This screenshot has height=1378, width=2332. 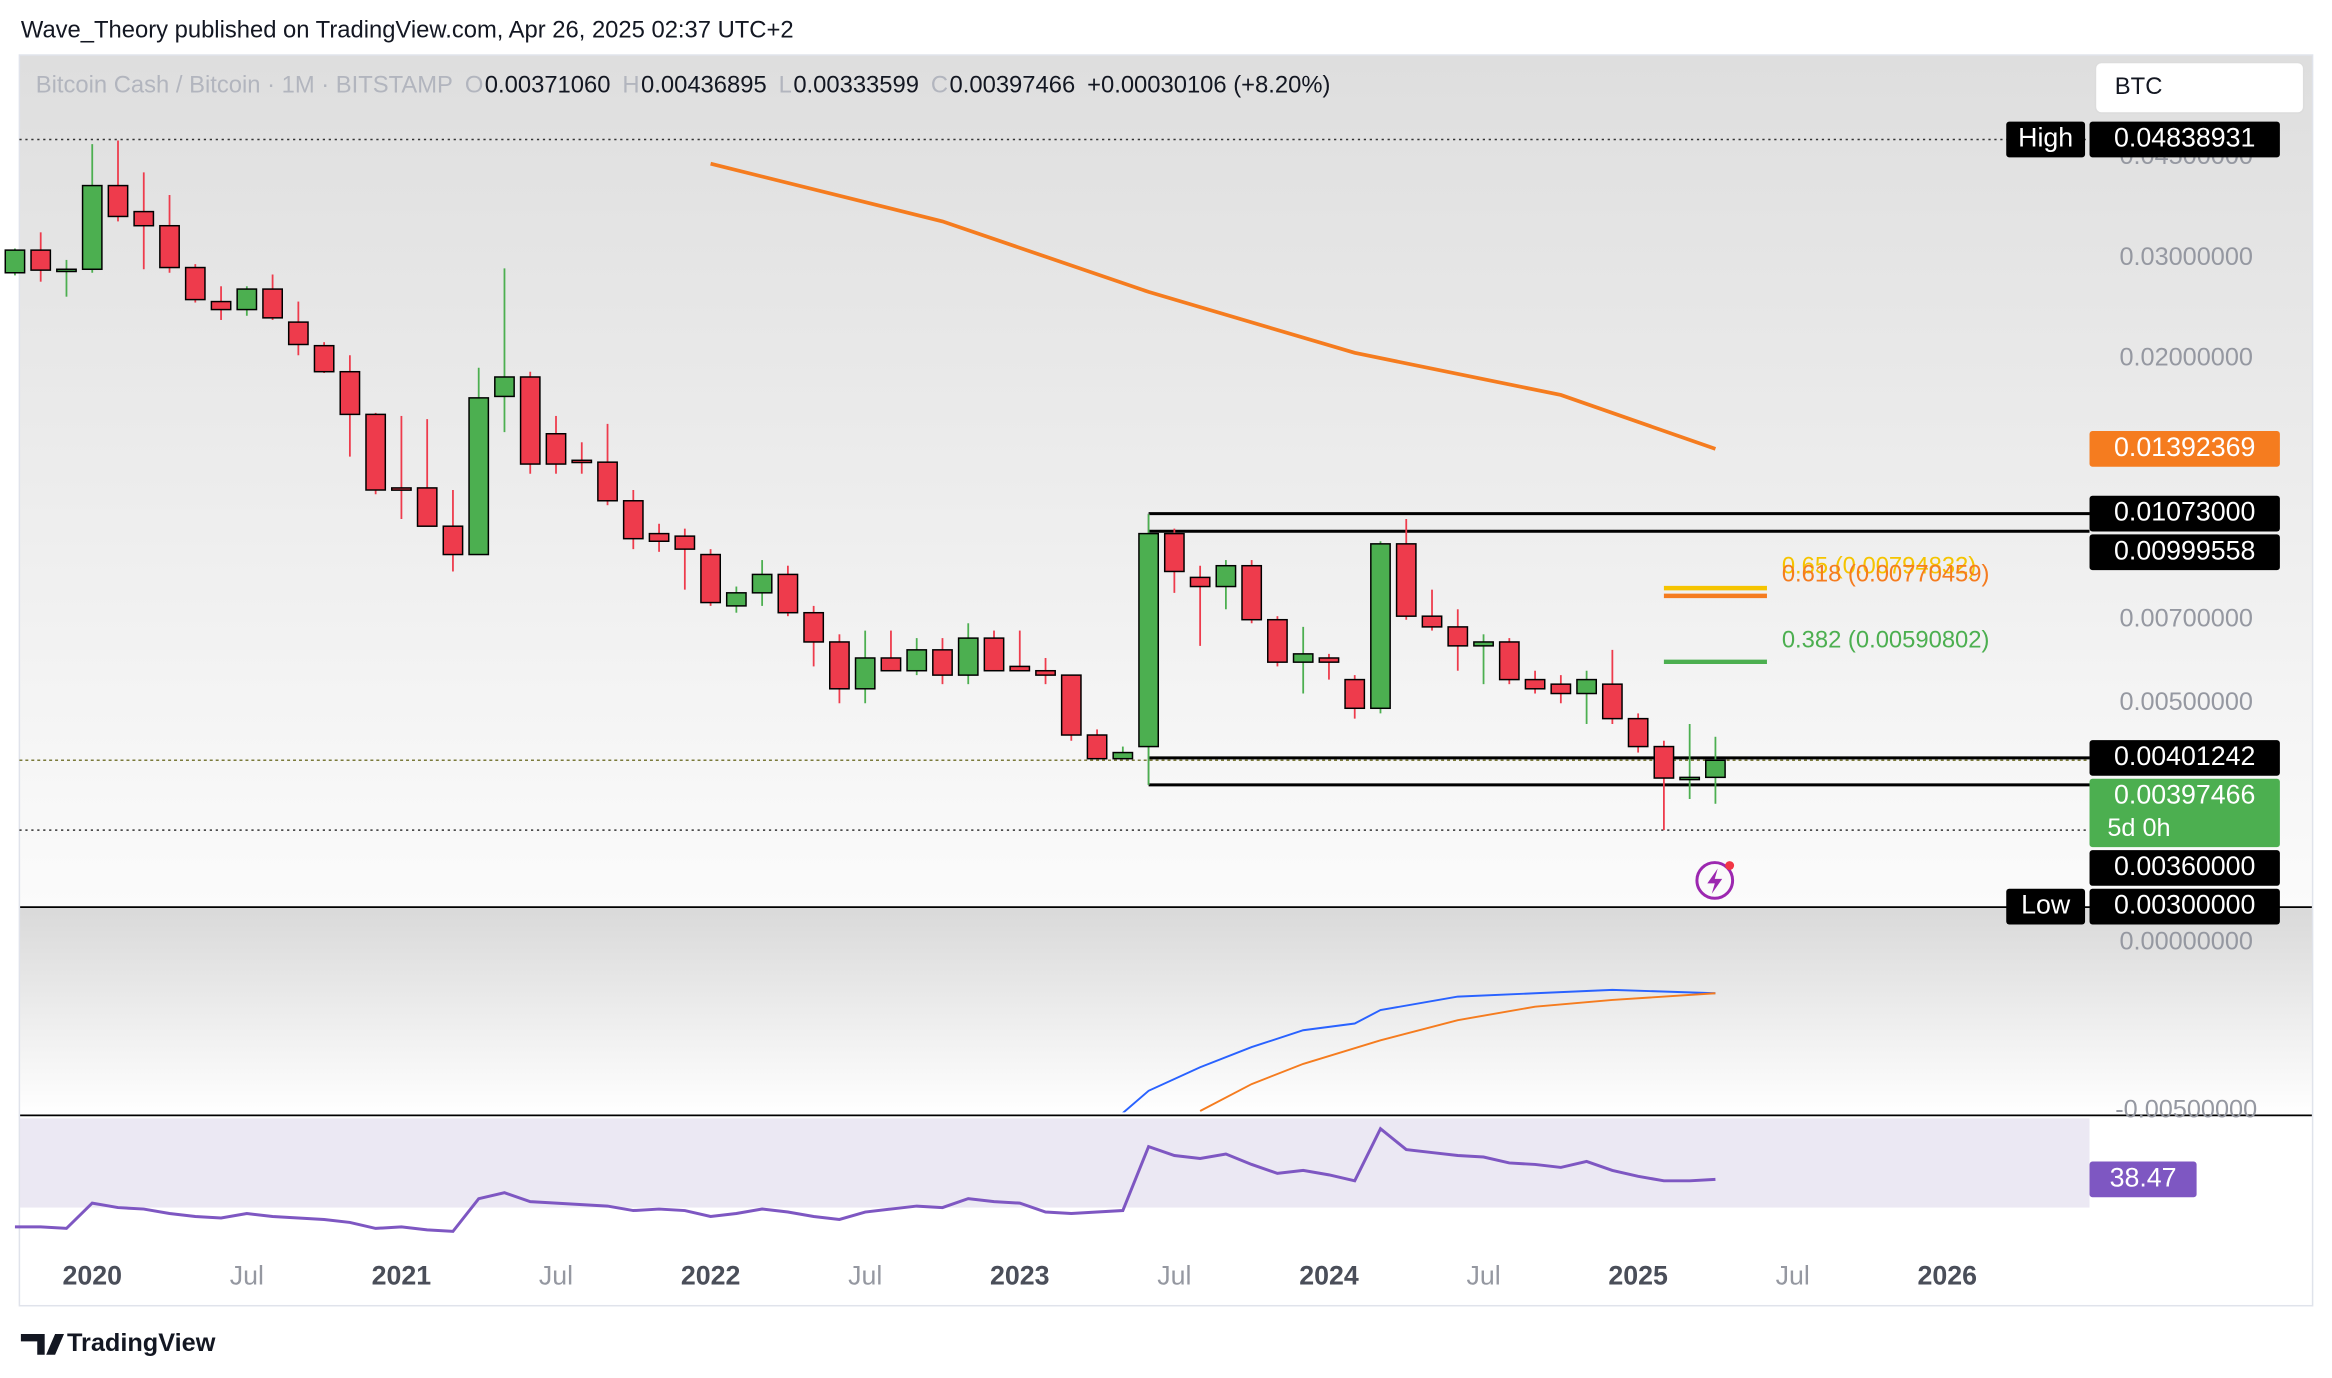 I want to click on price-label: 0.00397466, so click(x=2184, y=795).